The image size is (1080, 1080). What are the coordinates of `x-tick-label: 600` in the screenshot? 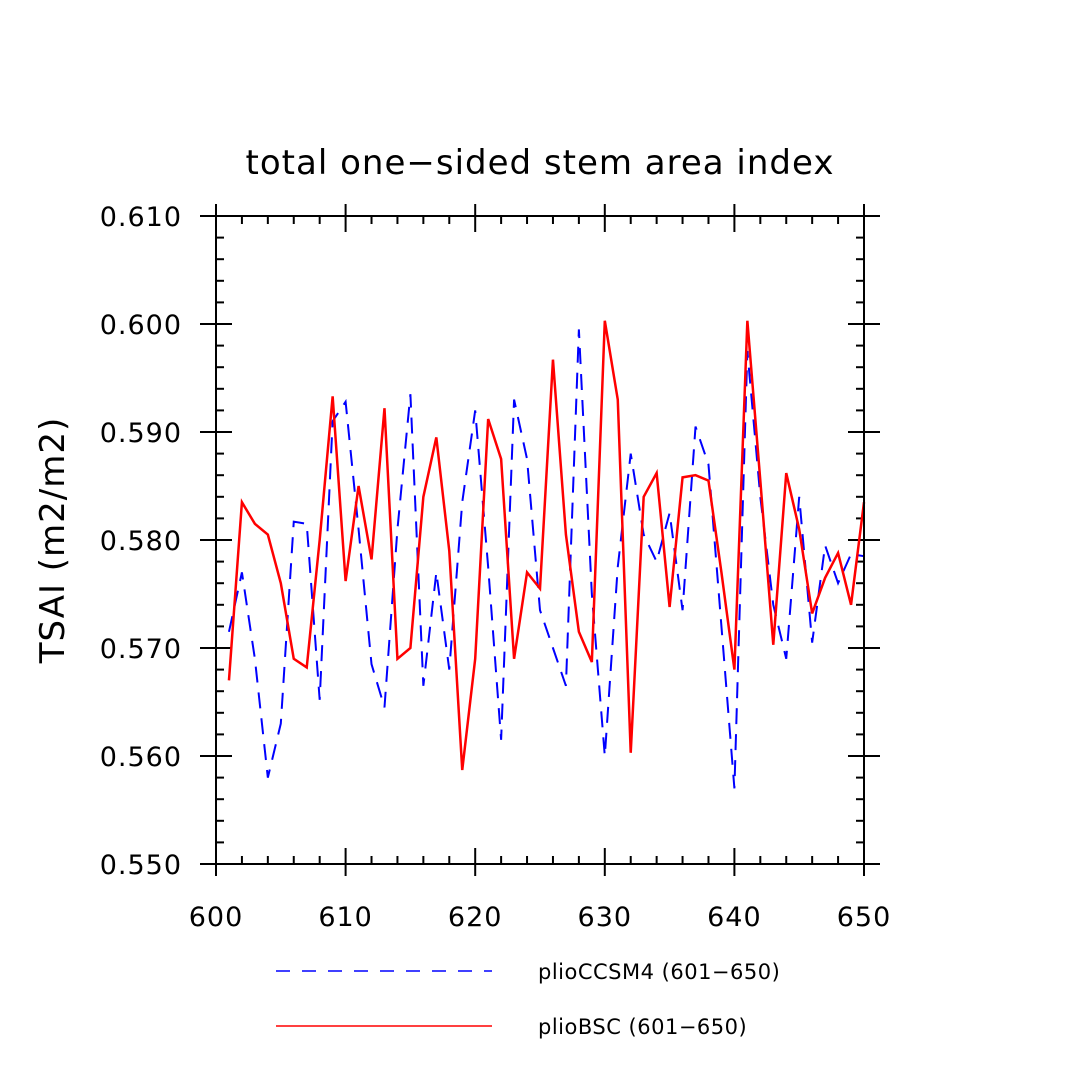 It's located at (216, 917).